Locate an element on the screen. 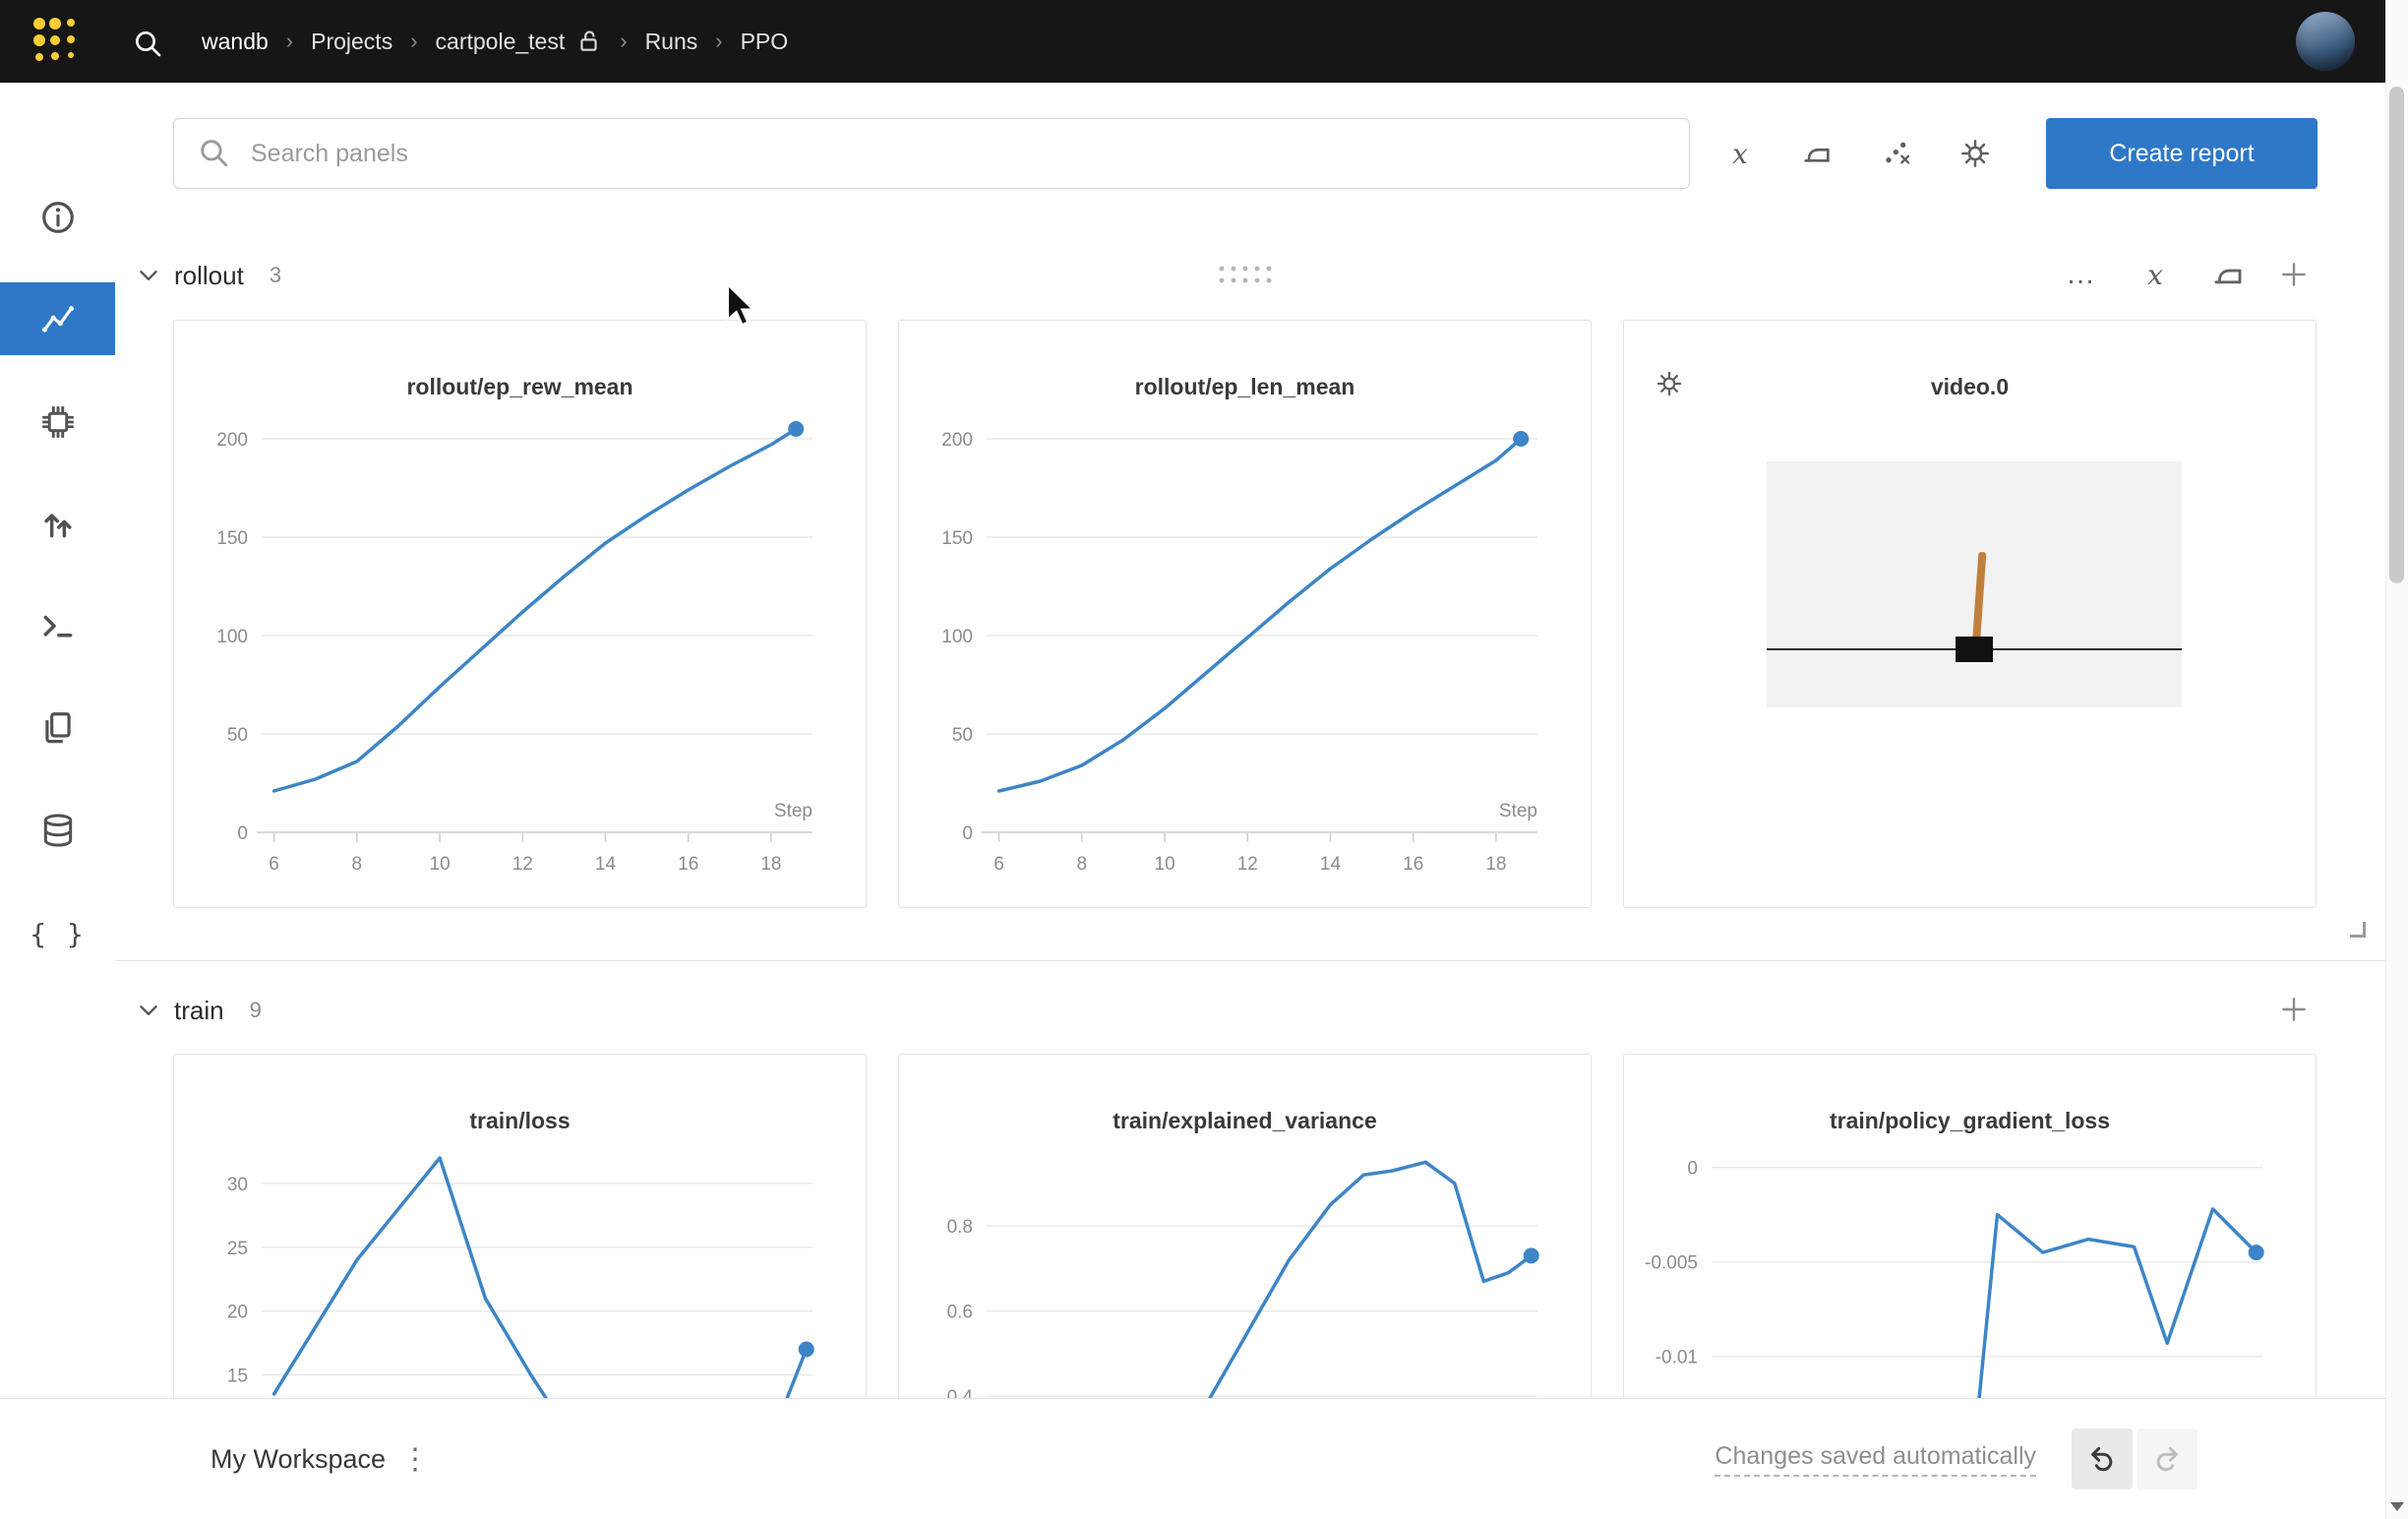 This screenshot has height=1519, width=2408. svg-text: -0.01 is located at coordinates (1677, 1358).